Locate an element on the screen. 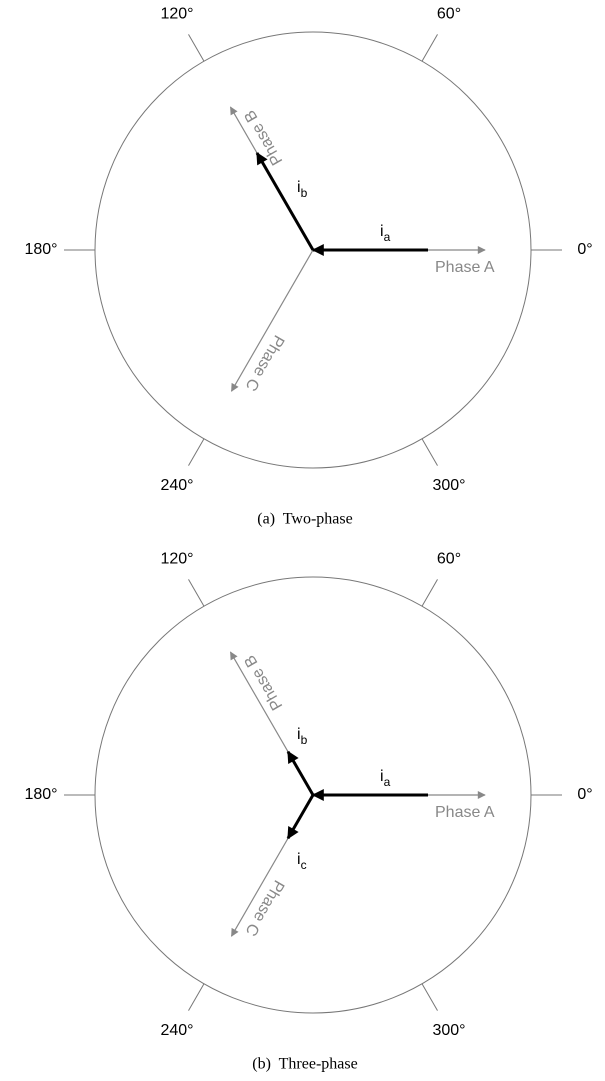  caption: (b) Three-phase is located at coordinates (304, 1064).